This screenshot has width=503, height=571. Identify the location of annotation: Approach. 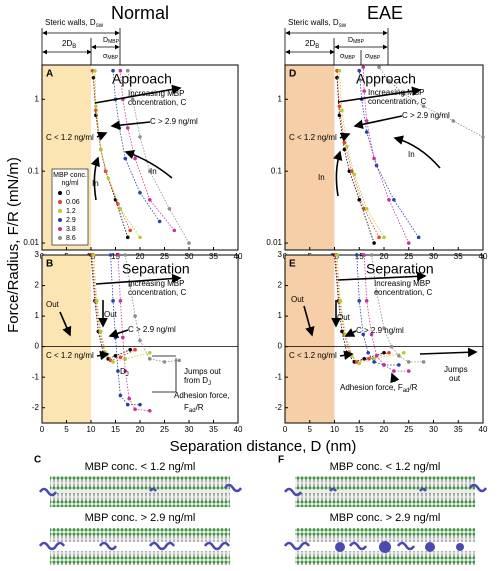
(142, 79).